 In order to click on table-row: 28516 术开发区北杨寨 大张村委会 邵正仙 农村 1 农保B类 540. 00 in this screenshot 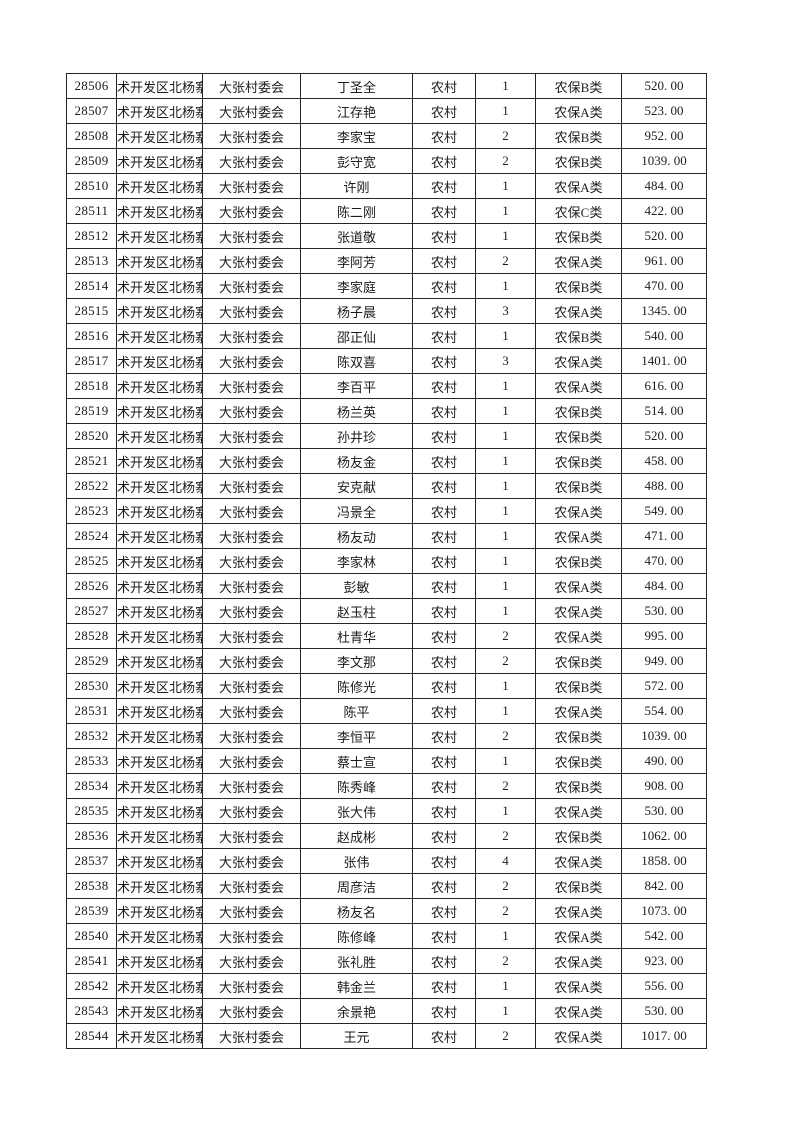, I will do `click(386, 336)`.